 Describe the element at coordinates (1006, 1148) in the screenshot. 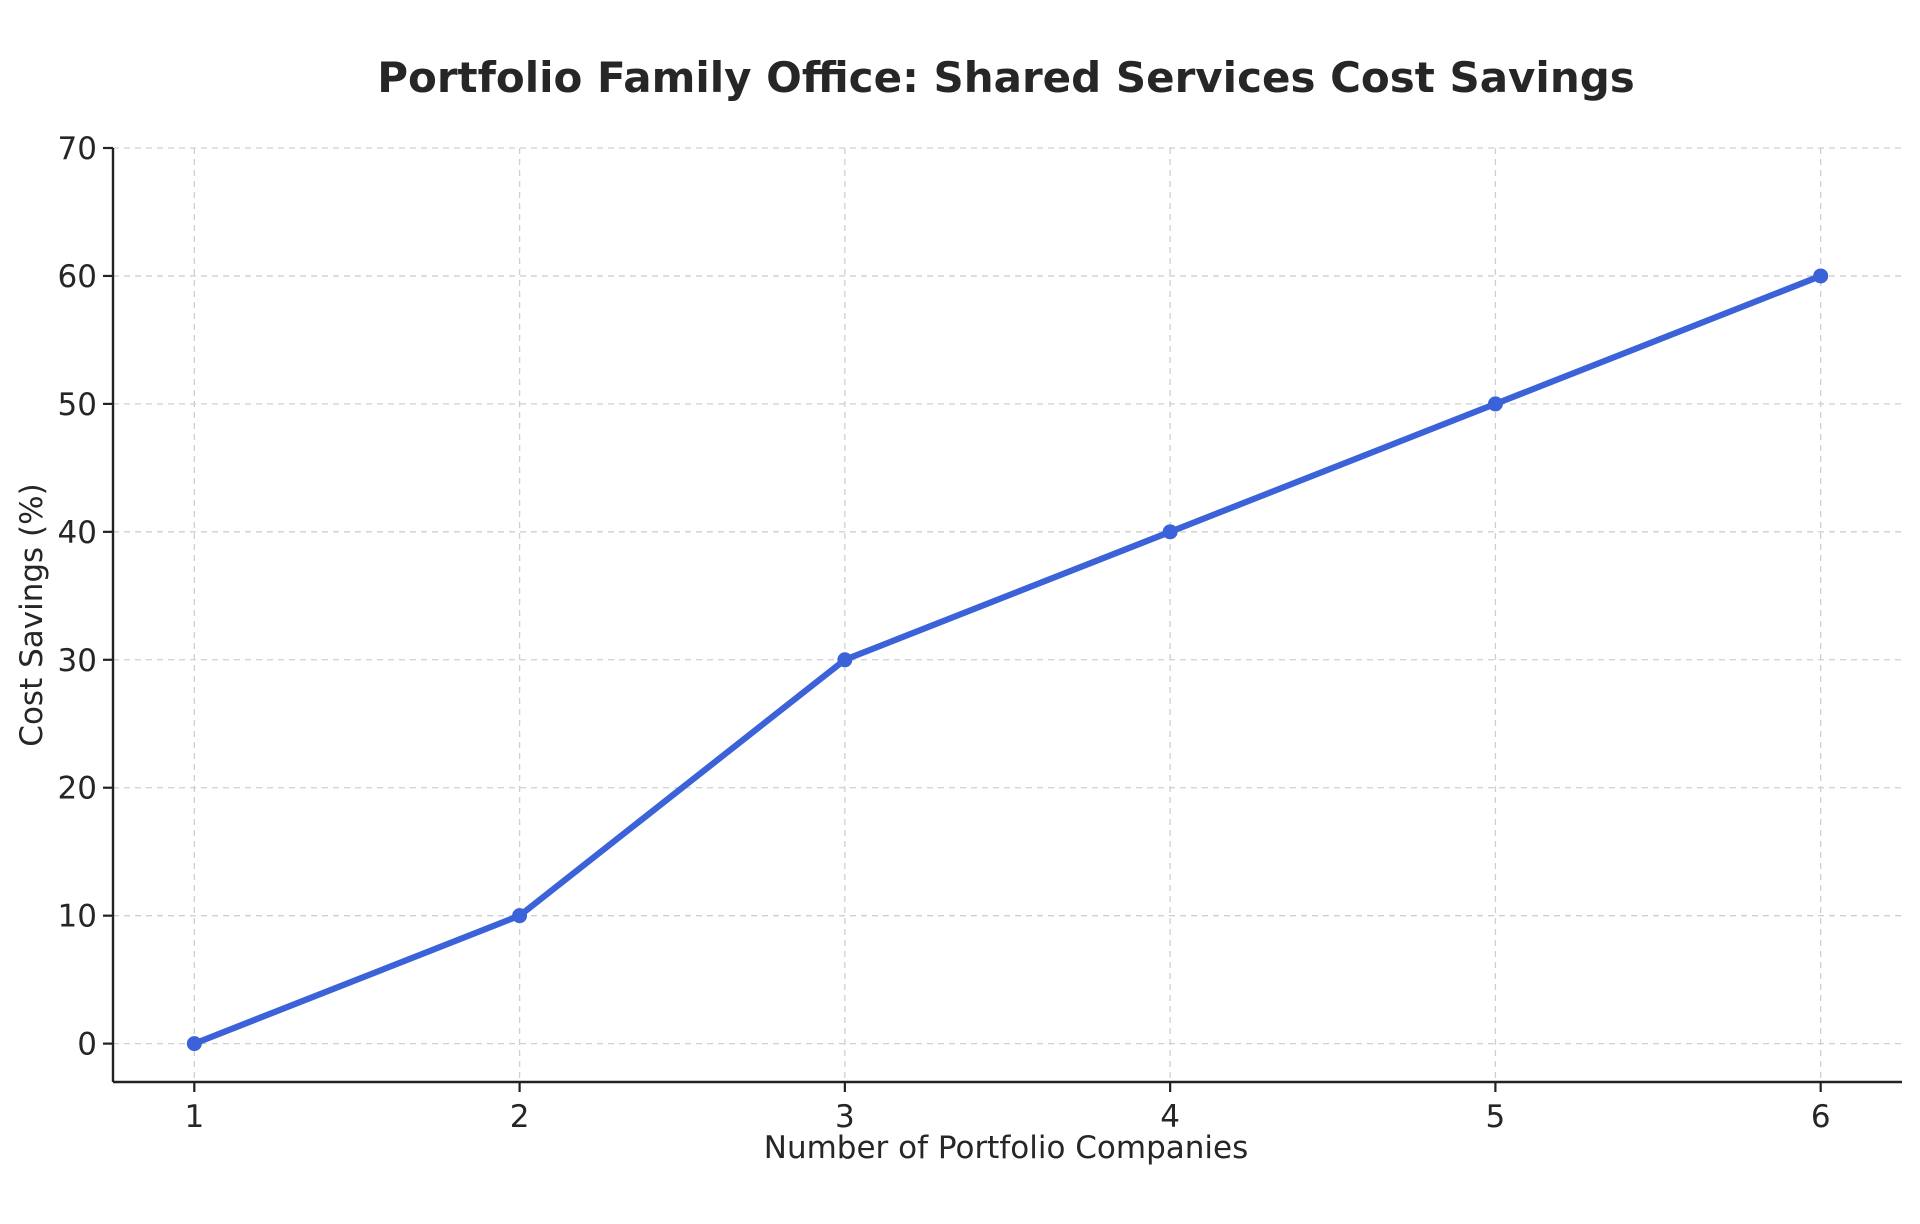

I see `x-axis-label: Number of Portfolio Companies` at that location.